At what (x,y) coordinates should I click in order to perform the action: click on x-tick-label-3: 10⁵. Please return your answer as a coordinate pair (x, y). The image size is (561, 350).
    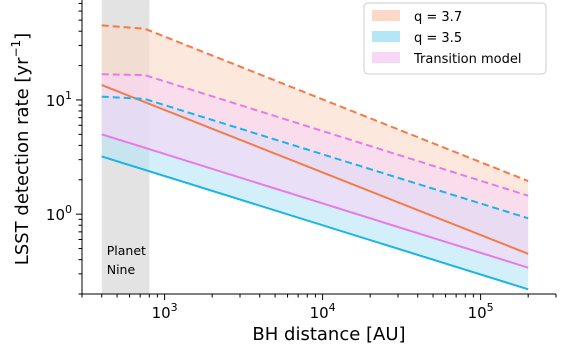
    Looking at the image, I should click on (481, 311).